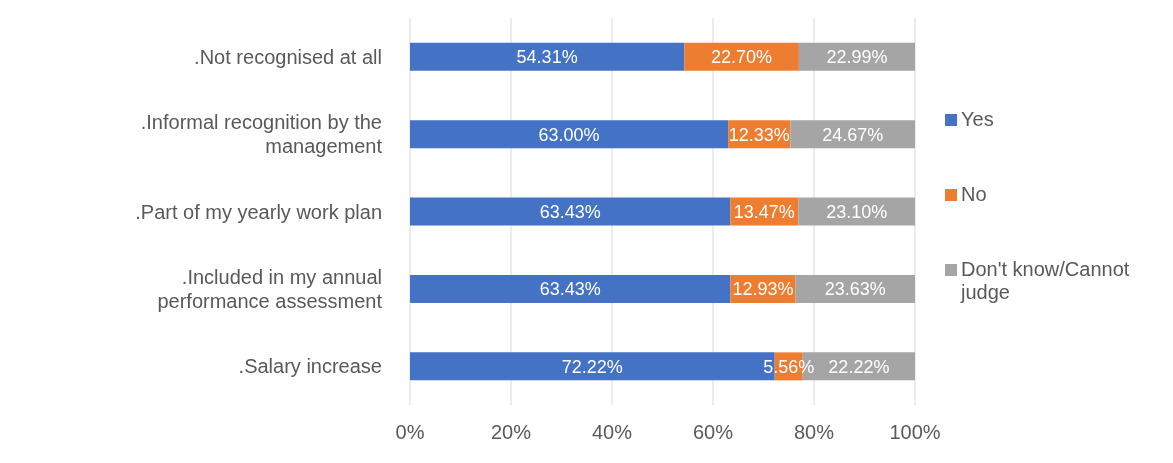 This screenshot has height=463, width=1173. I want to click on data-label: 12.93%, so click(763, 289).